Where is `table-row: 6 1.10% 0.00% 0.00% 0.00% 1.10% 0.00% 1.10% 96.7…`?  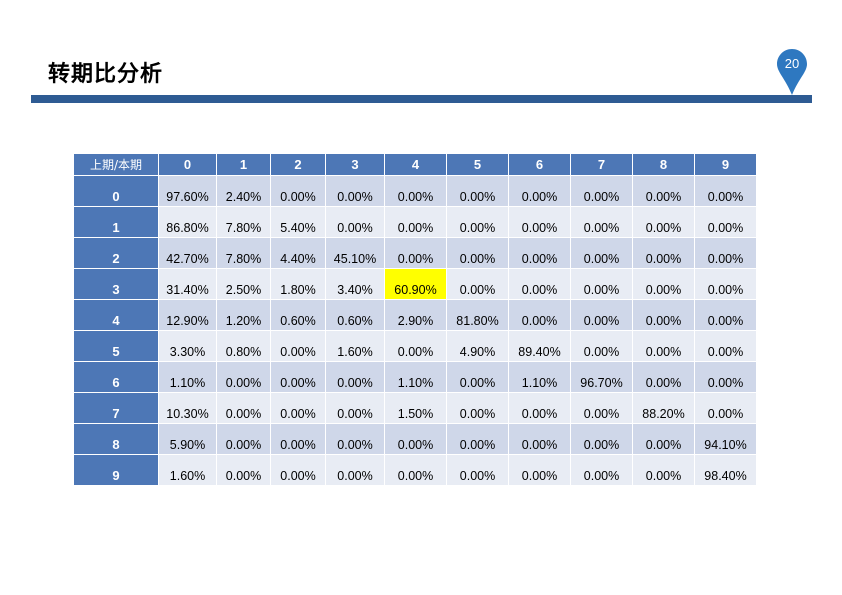
table-row: 6 1.10% 0.00% 0.00% 0.00% 1.10% 0.00% 1.10% 96.7… is located at coordinates (415, 377).